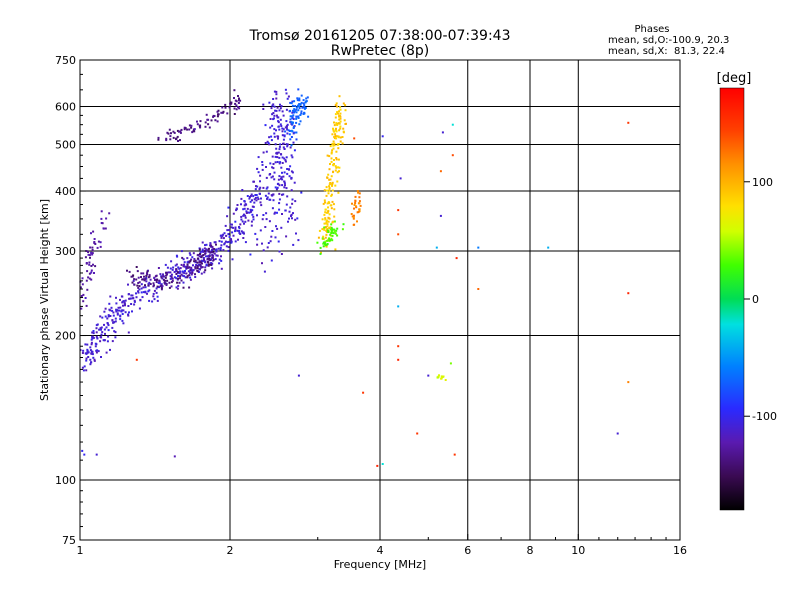  I want to click on x-tick-label: 4, so click(380, 550).